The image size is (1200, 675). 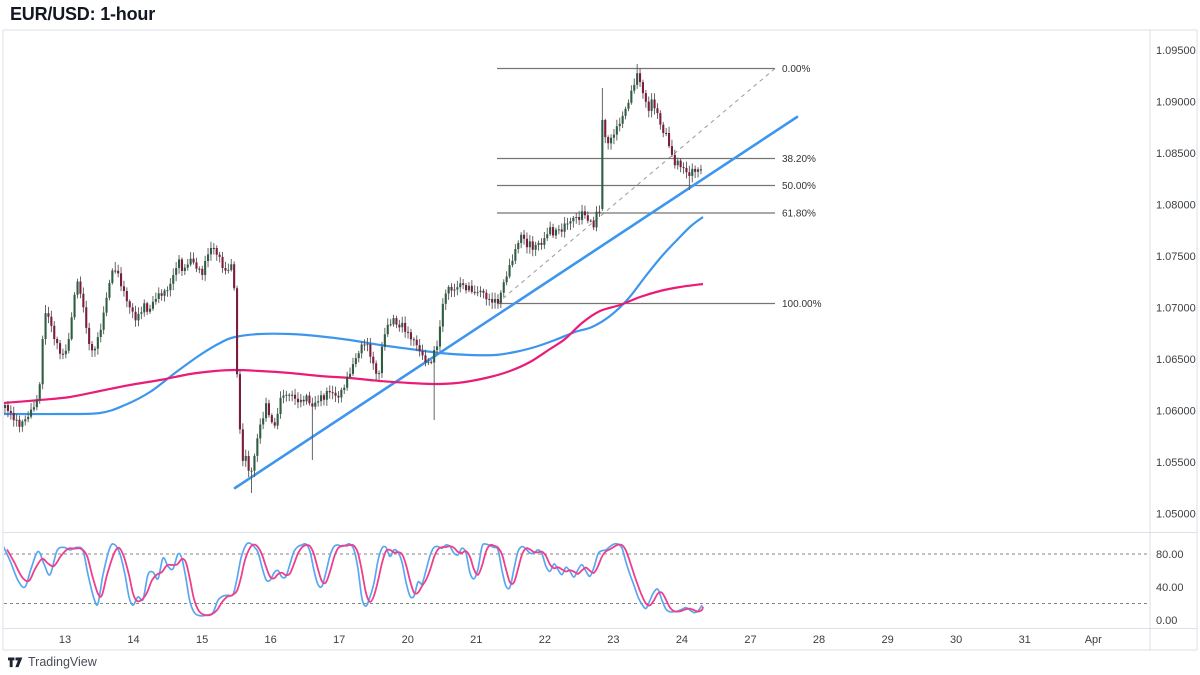 I want to click on time-axis-label: 22, so click(x=545, y=640).